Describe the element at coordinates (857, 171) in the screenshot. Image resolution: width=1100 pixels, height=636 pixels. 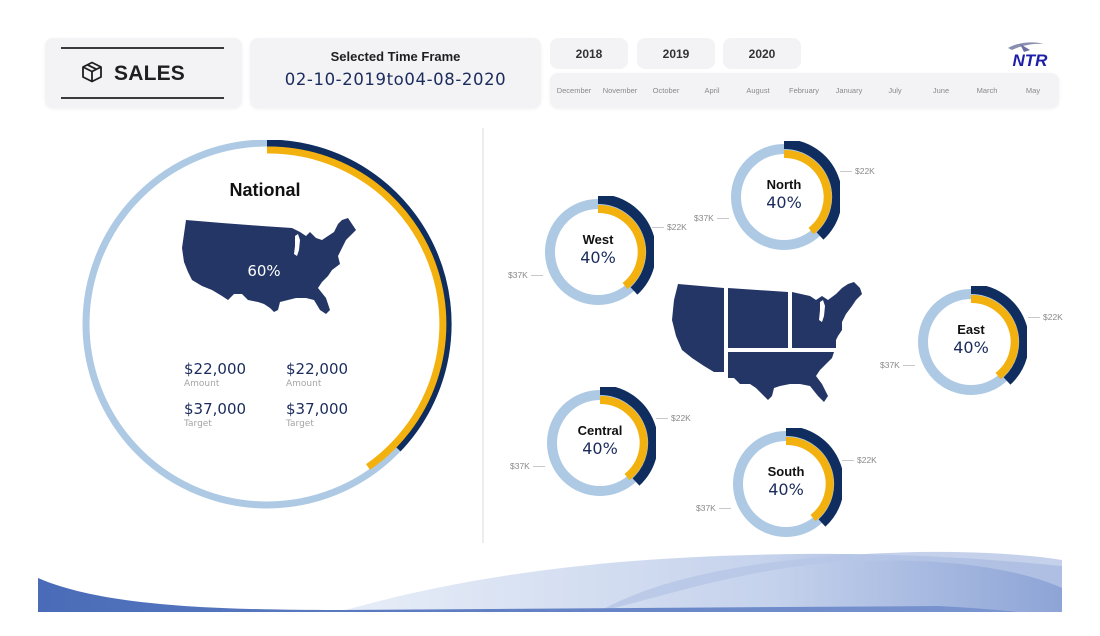
I see `north-amount-callout: $22K` at that location.